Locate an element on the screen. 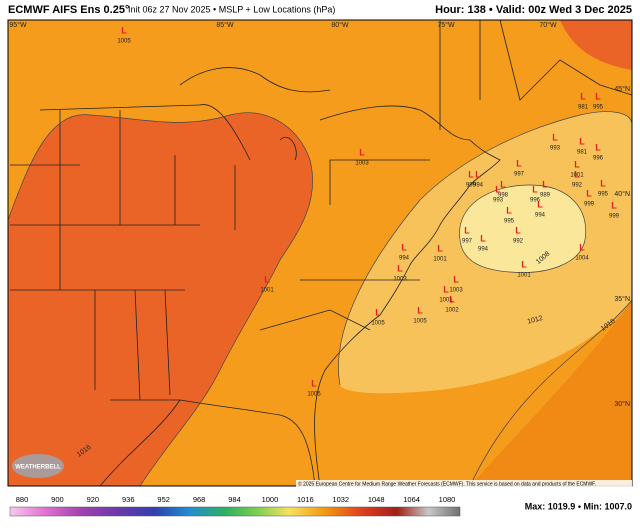 This screenshot has height=530, width=640. contour-region is located at coordinates (522, 229).